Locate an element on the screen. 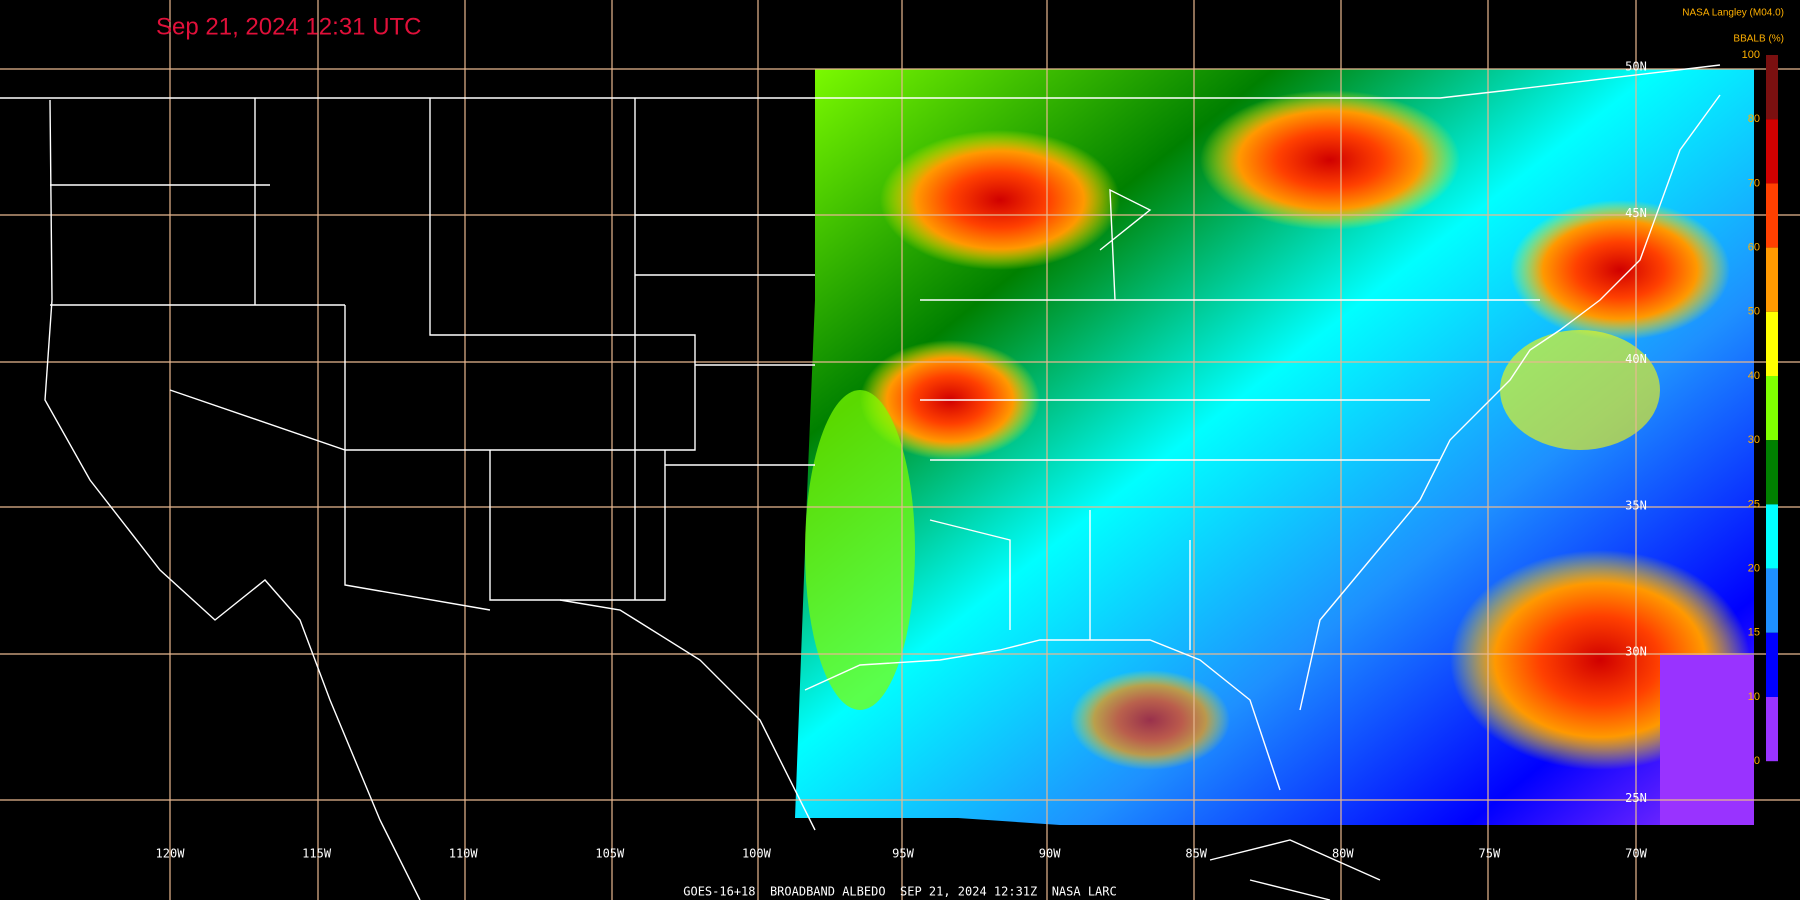 This screenshot has height=900, width=1800. latitude-label: 50N is located at coordinates (1636, 67).